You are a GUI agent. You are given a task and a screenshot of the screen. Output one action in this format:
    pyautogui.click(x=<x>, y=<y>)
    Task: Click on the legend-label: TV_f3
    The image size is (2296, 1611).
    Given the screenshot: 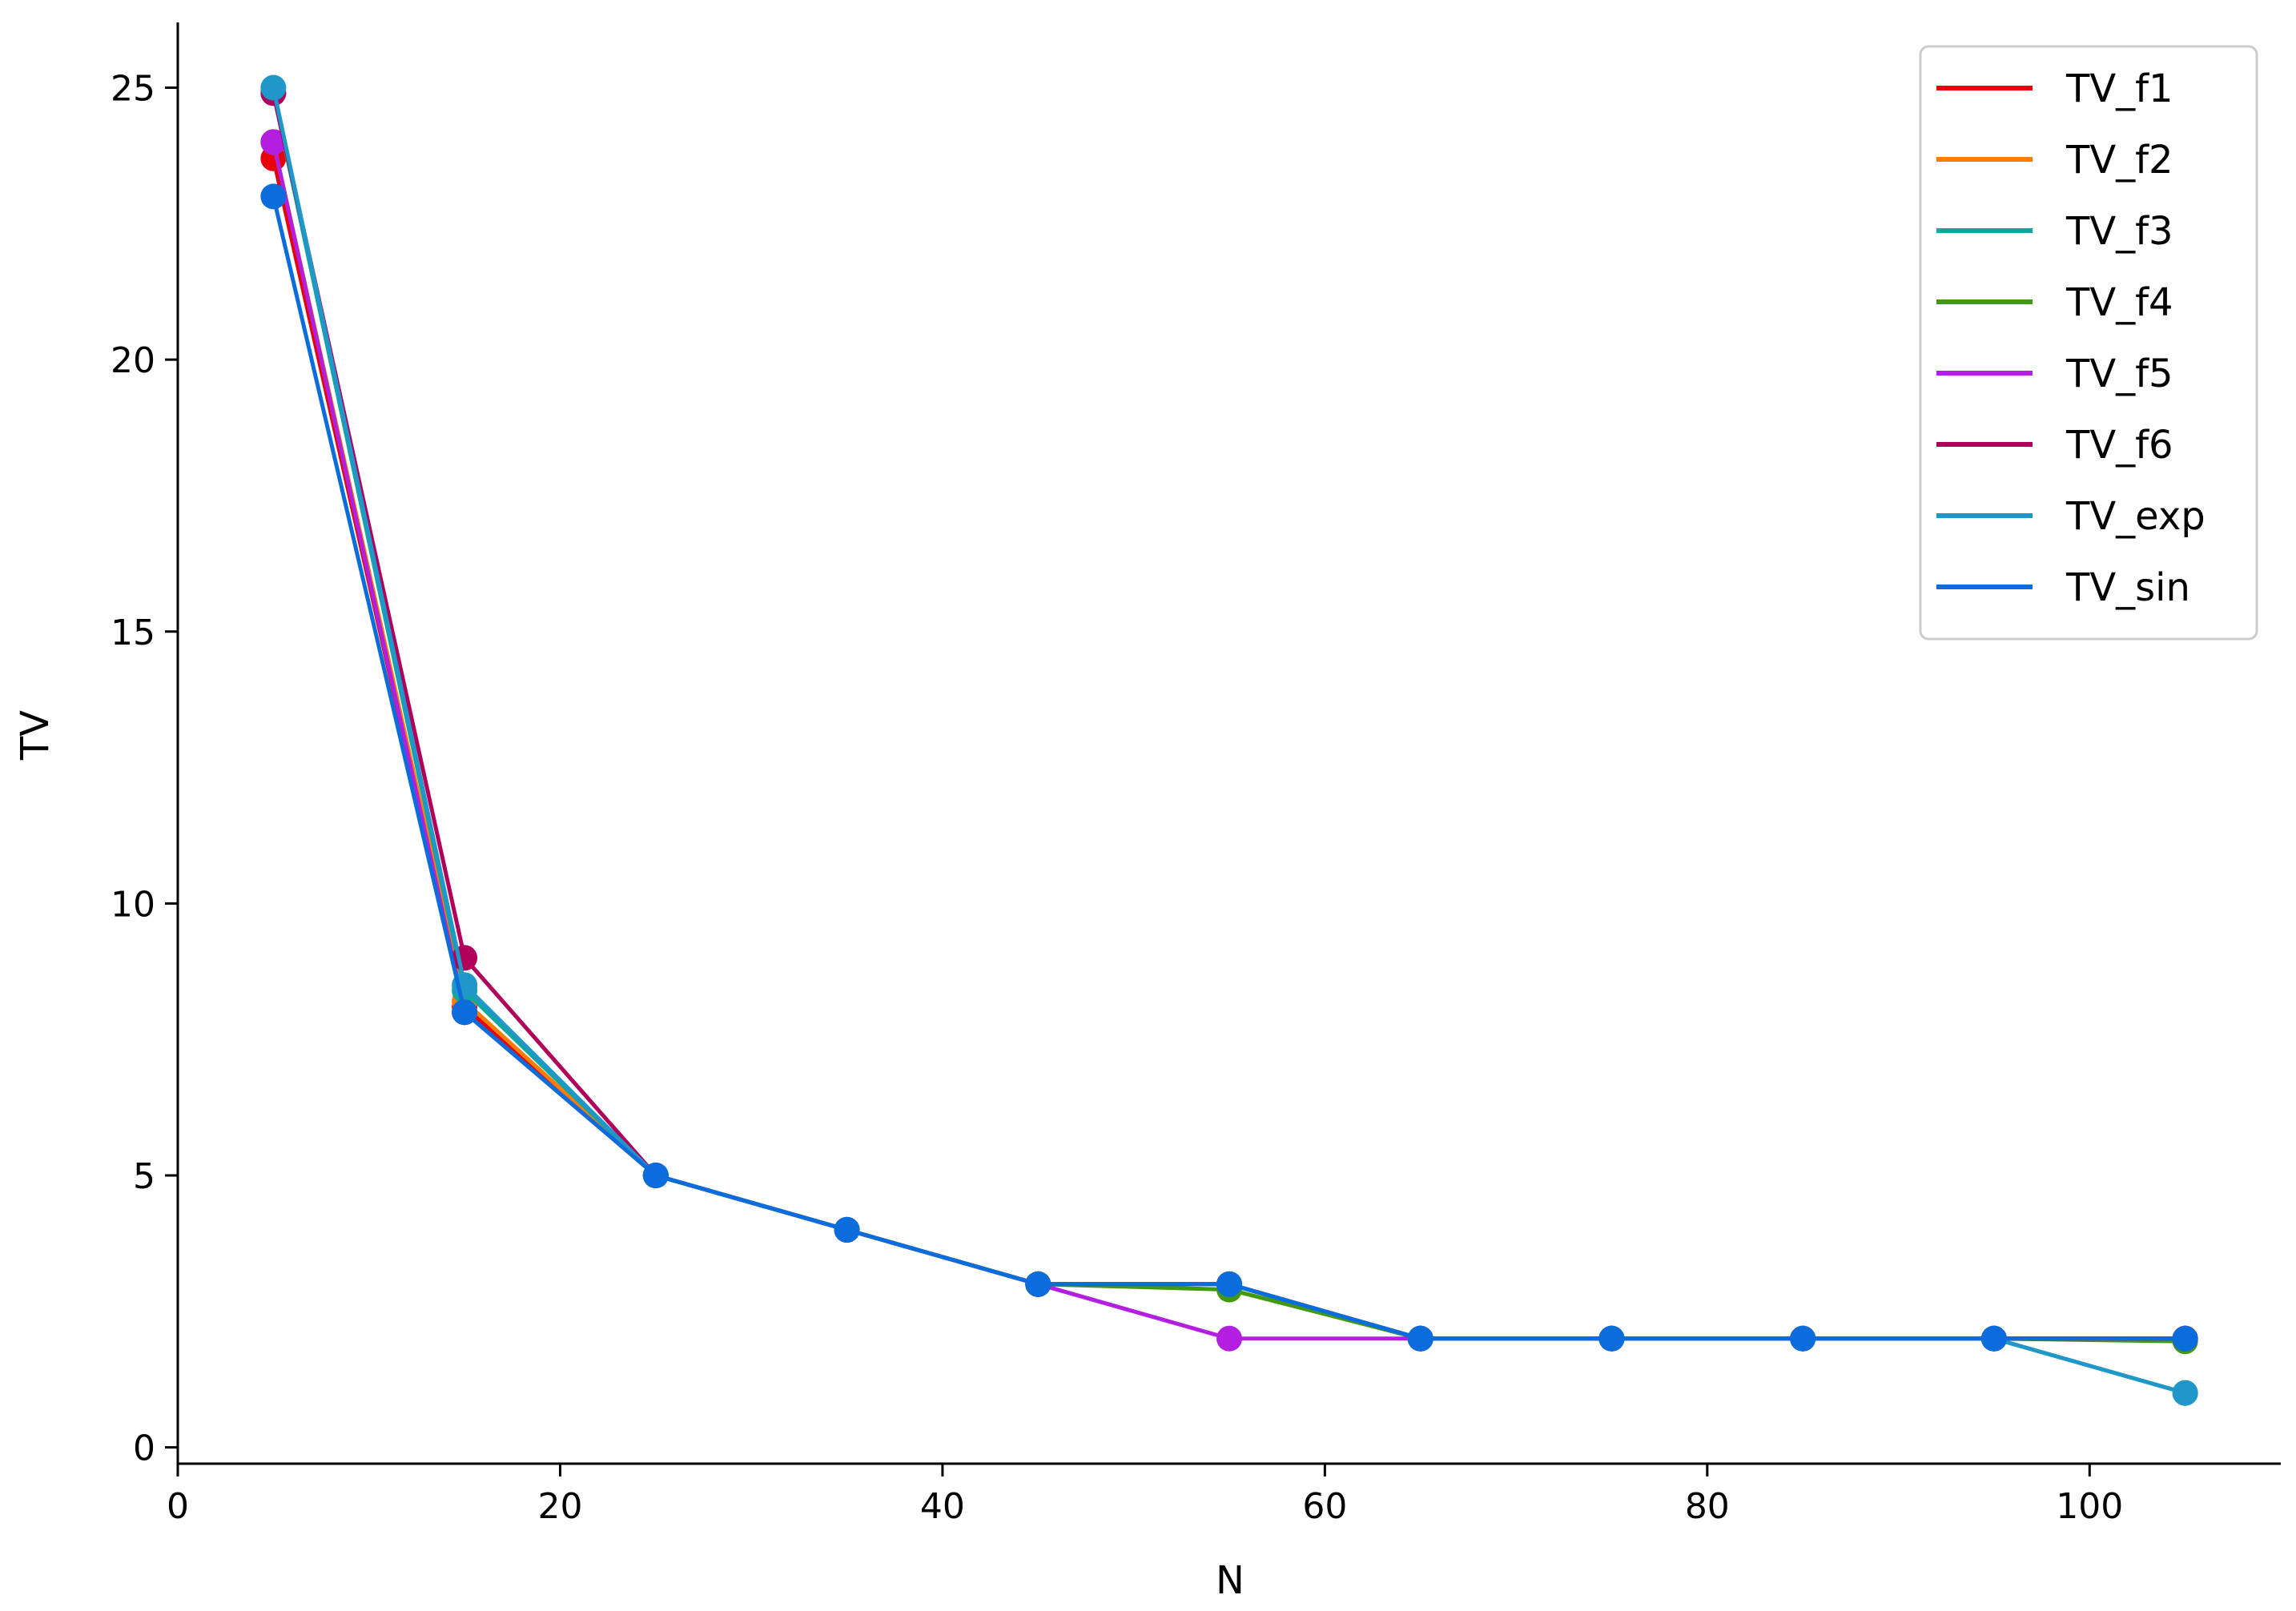 What is the action you would take?
    pyautogui.click(x=2119, y=232)
    